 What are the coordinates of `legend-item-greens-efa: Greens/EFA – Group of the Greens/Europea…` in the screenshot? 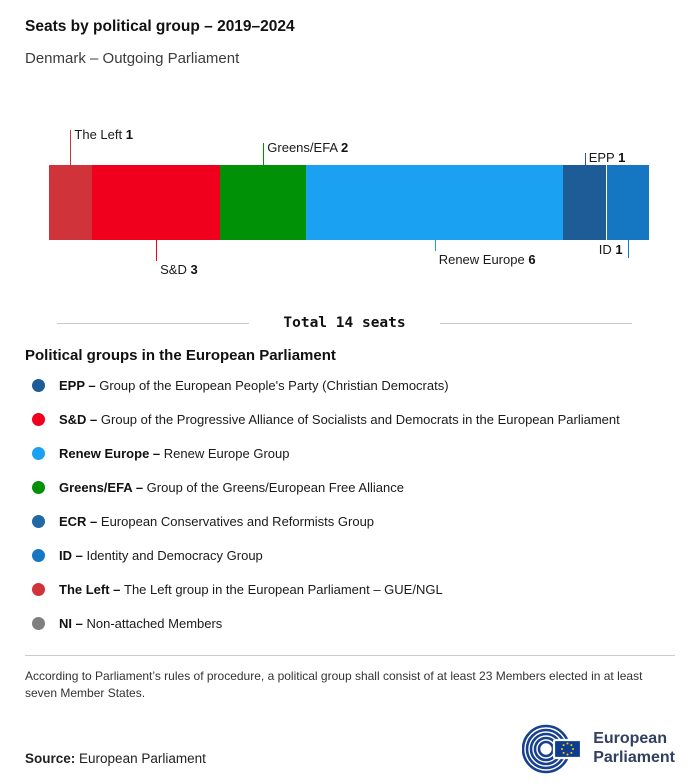 It's located at (350, 487).